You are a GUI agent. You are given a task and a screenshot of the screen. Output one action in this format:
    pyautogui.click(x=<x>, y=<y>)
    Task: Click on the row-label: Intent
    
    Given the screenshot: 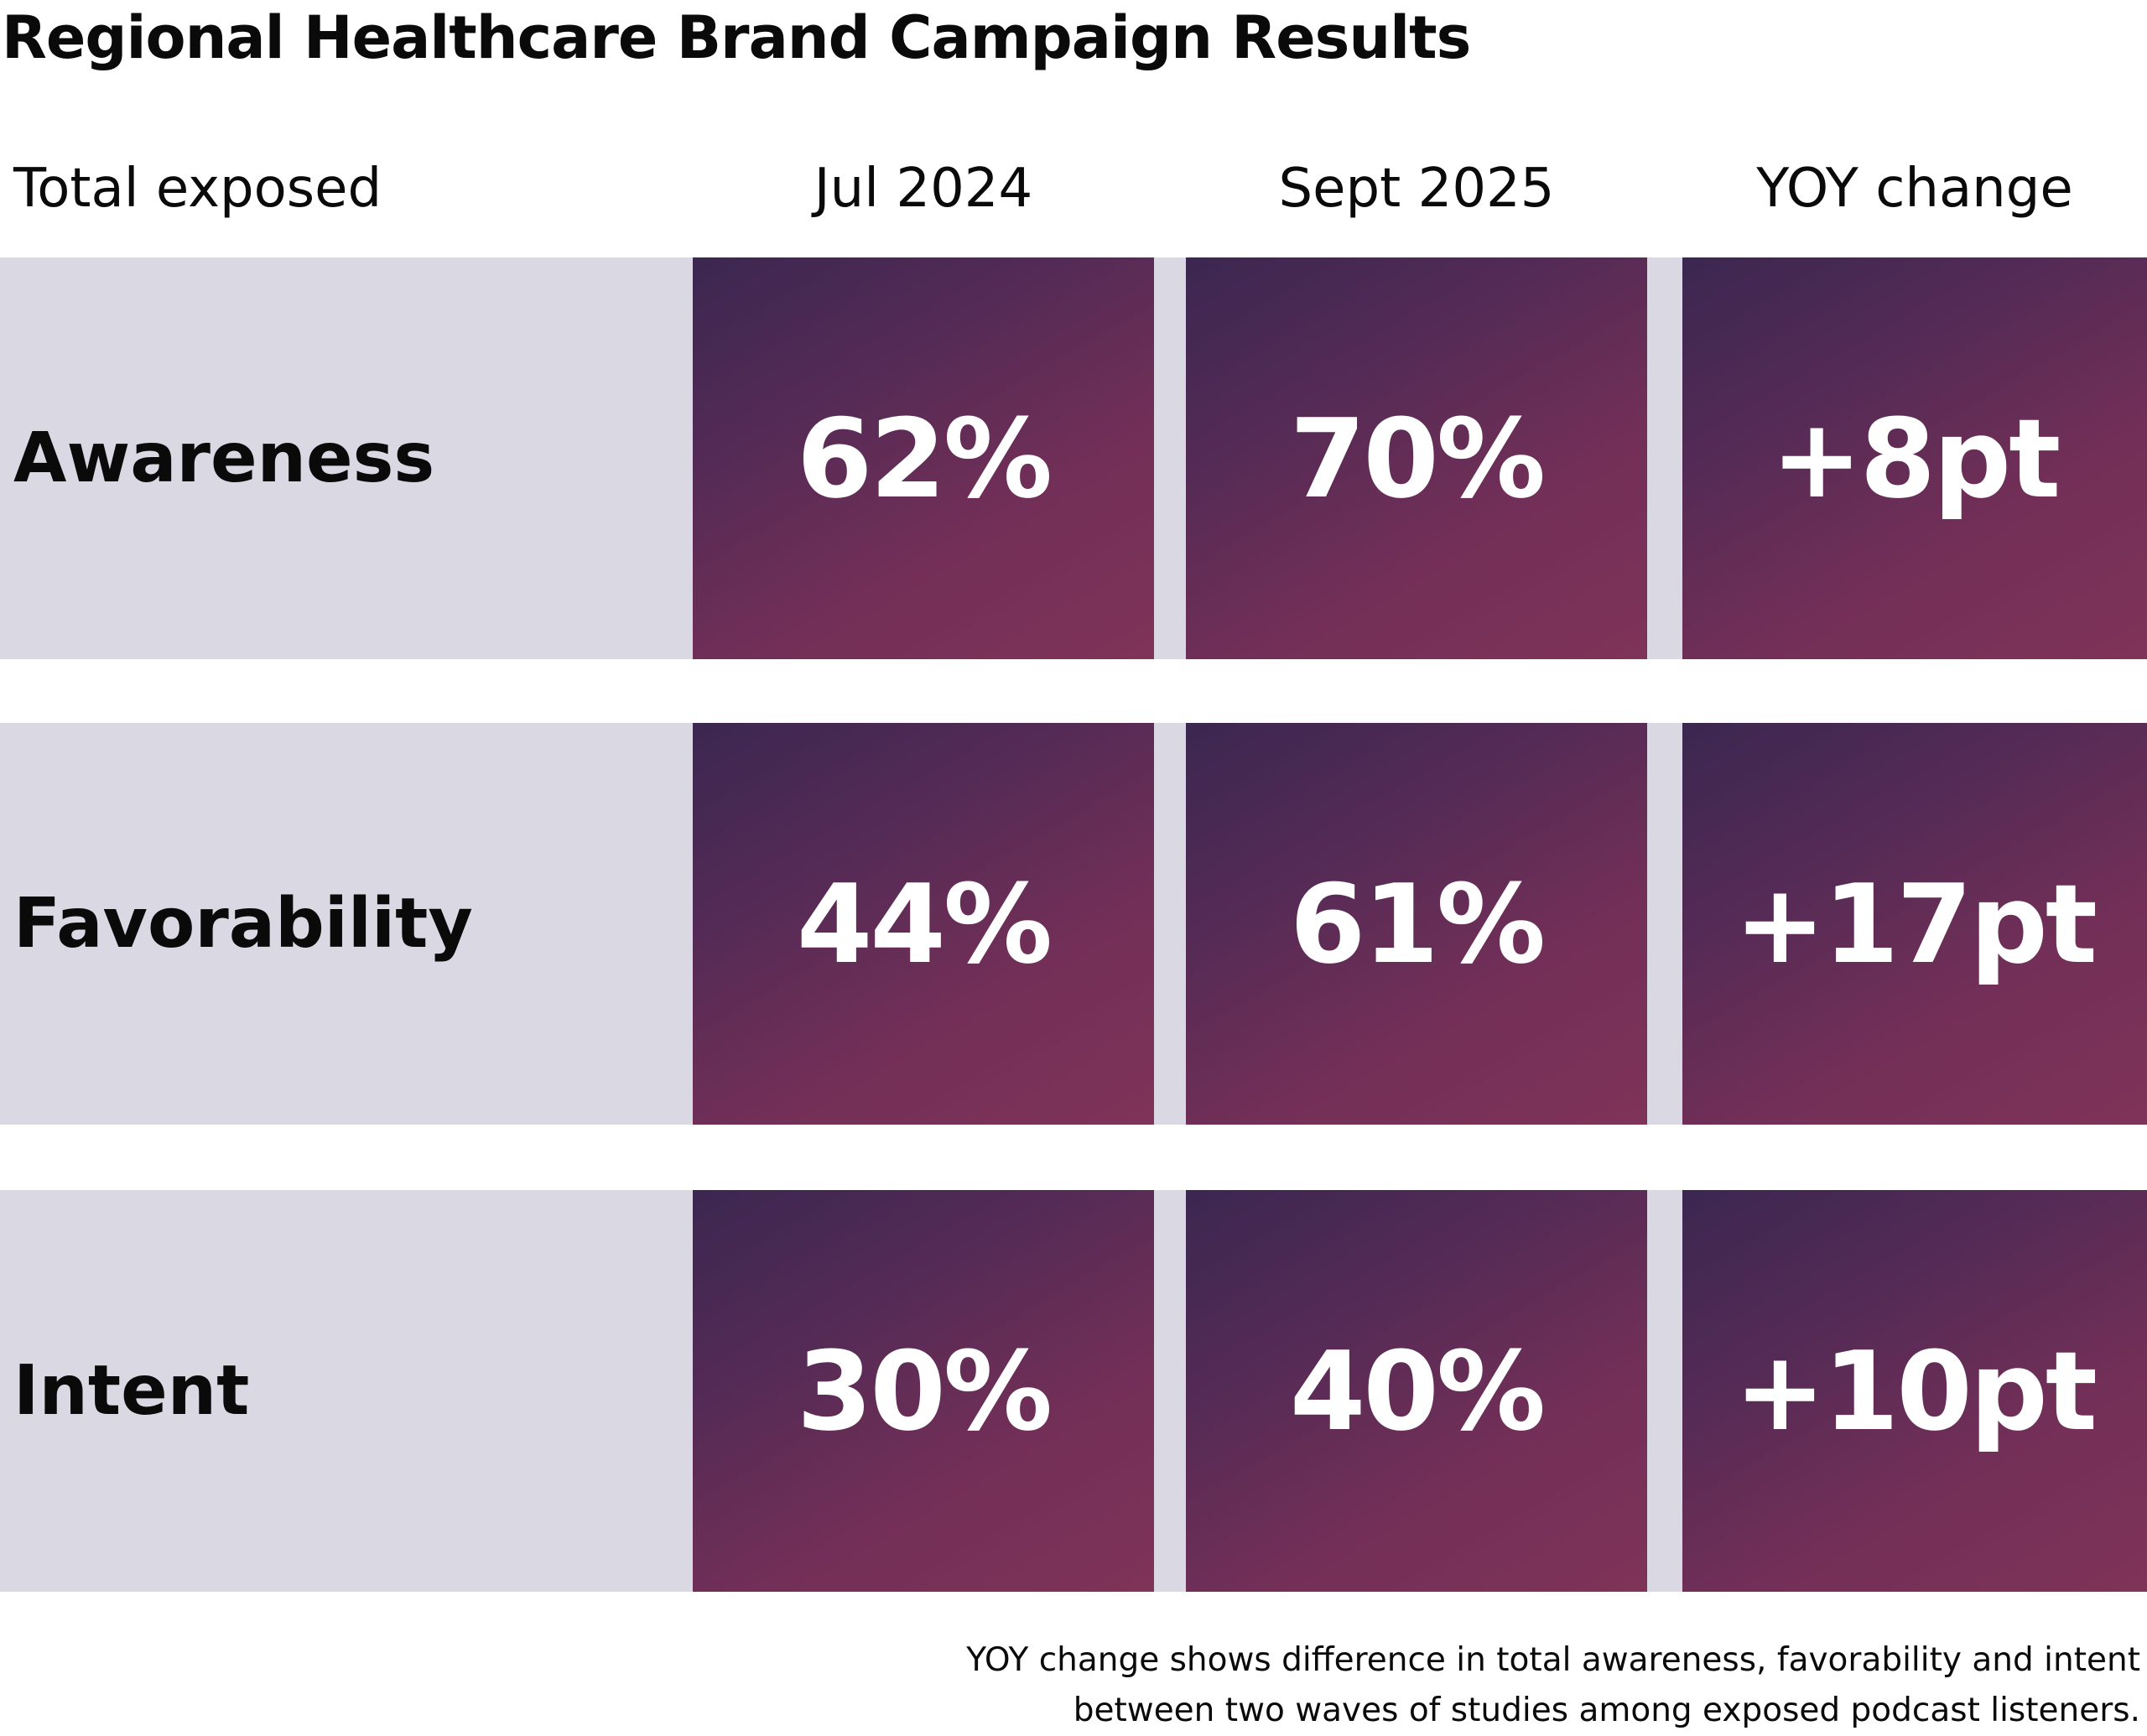 What is the action you would take?
    pyautogui.click(x=131, y=1391)
    